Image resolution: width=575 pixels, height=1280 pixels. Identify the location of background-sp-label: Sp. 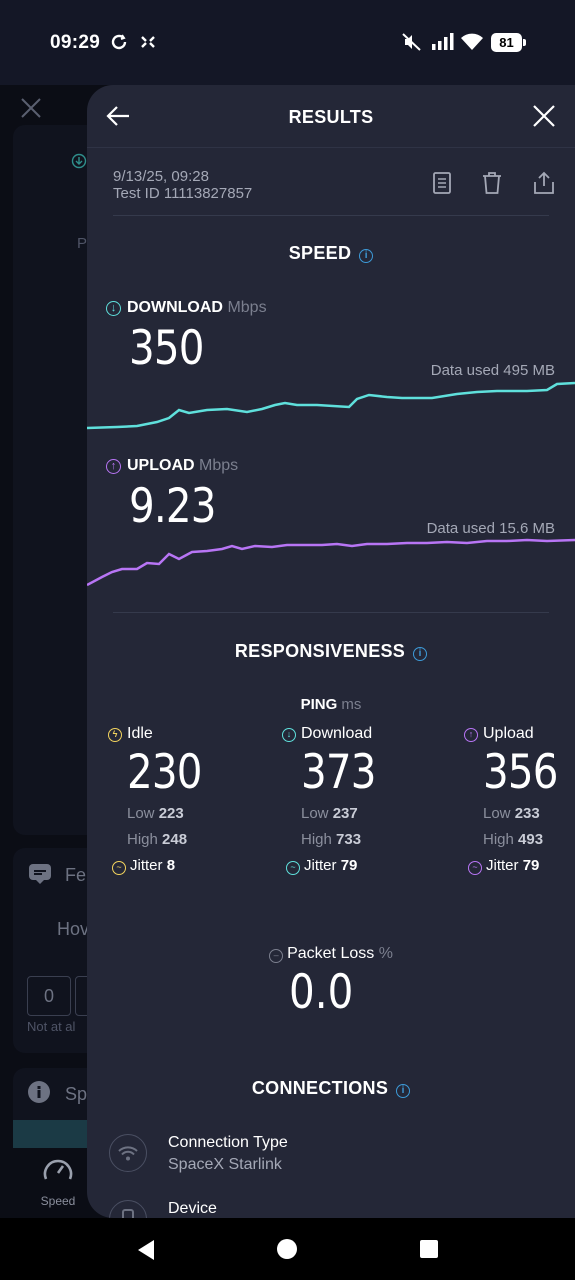
(76, 1094).